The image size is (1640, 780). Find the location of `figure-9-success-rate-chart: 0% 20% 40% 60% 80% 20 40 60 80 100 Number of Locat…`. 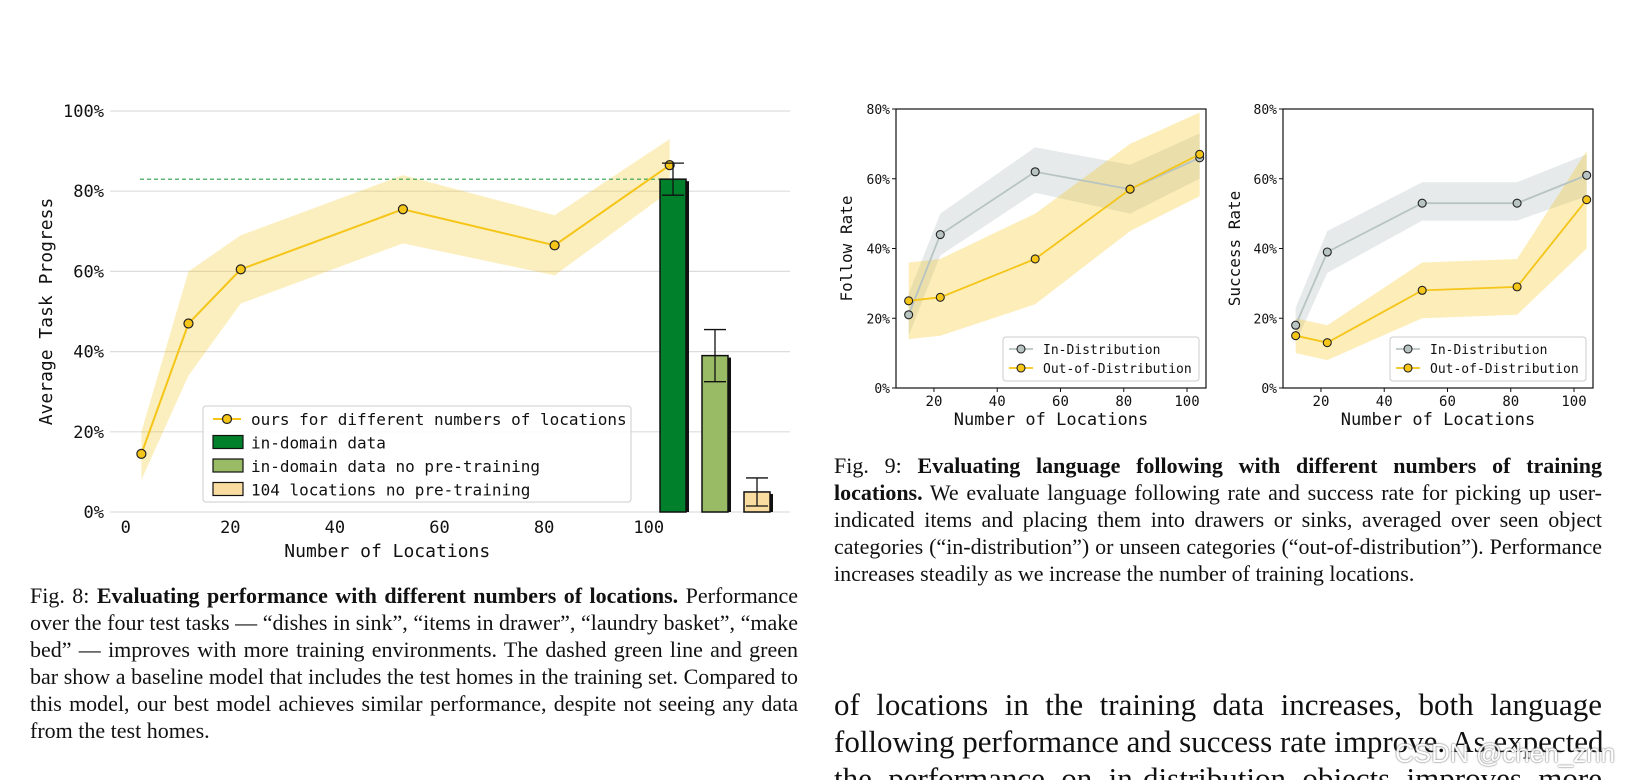

figure-9-success-rate-chart: 0% 20% 40% 60% 80% 20 40 60 80 100 Number of Locat… is located at coordinates (1409, 266).